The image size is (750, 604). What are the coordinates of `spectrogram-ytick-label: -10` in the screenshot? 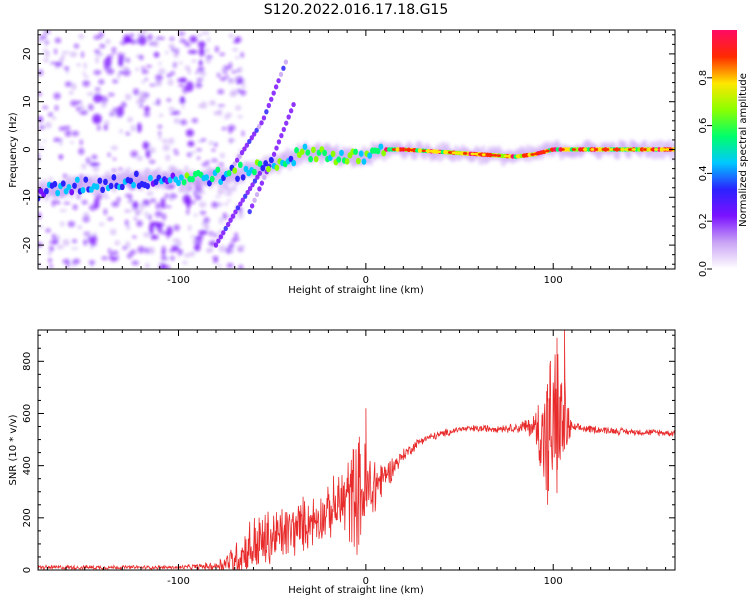 It's located at (27, 197).